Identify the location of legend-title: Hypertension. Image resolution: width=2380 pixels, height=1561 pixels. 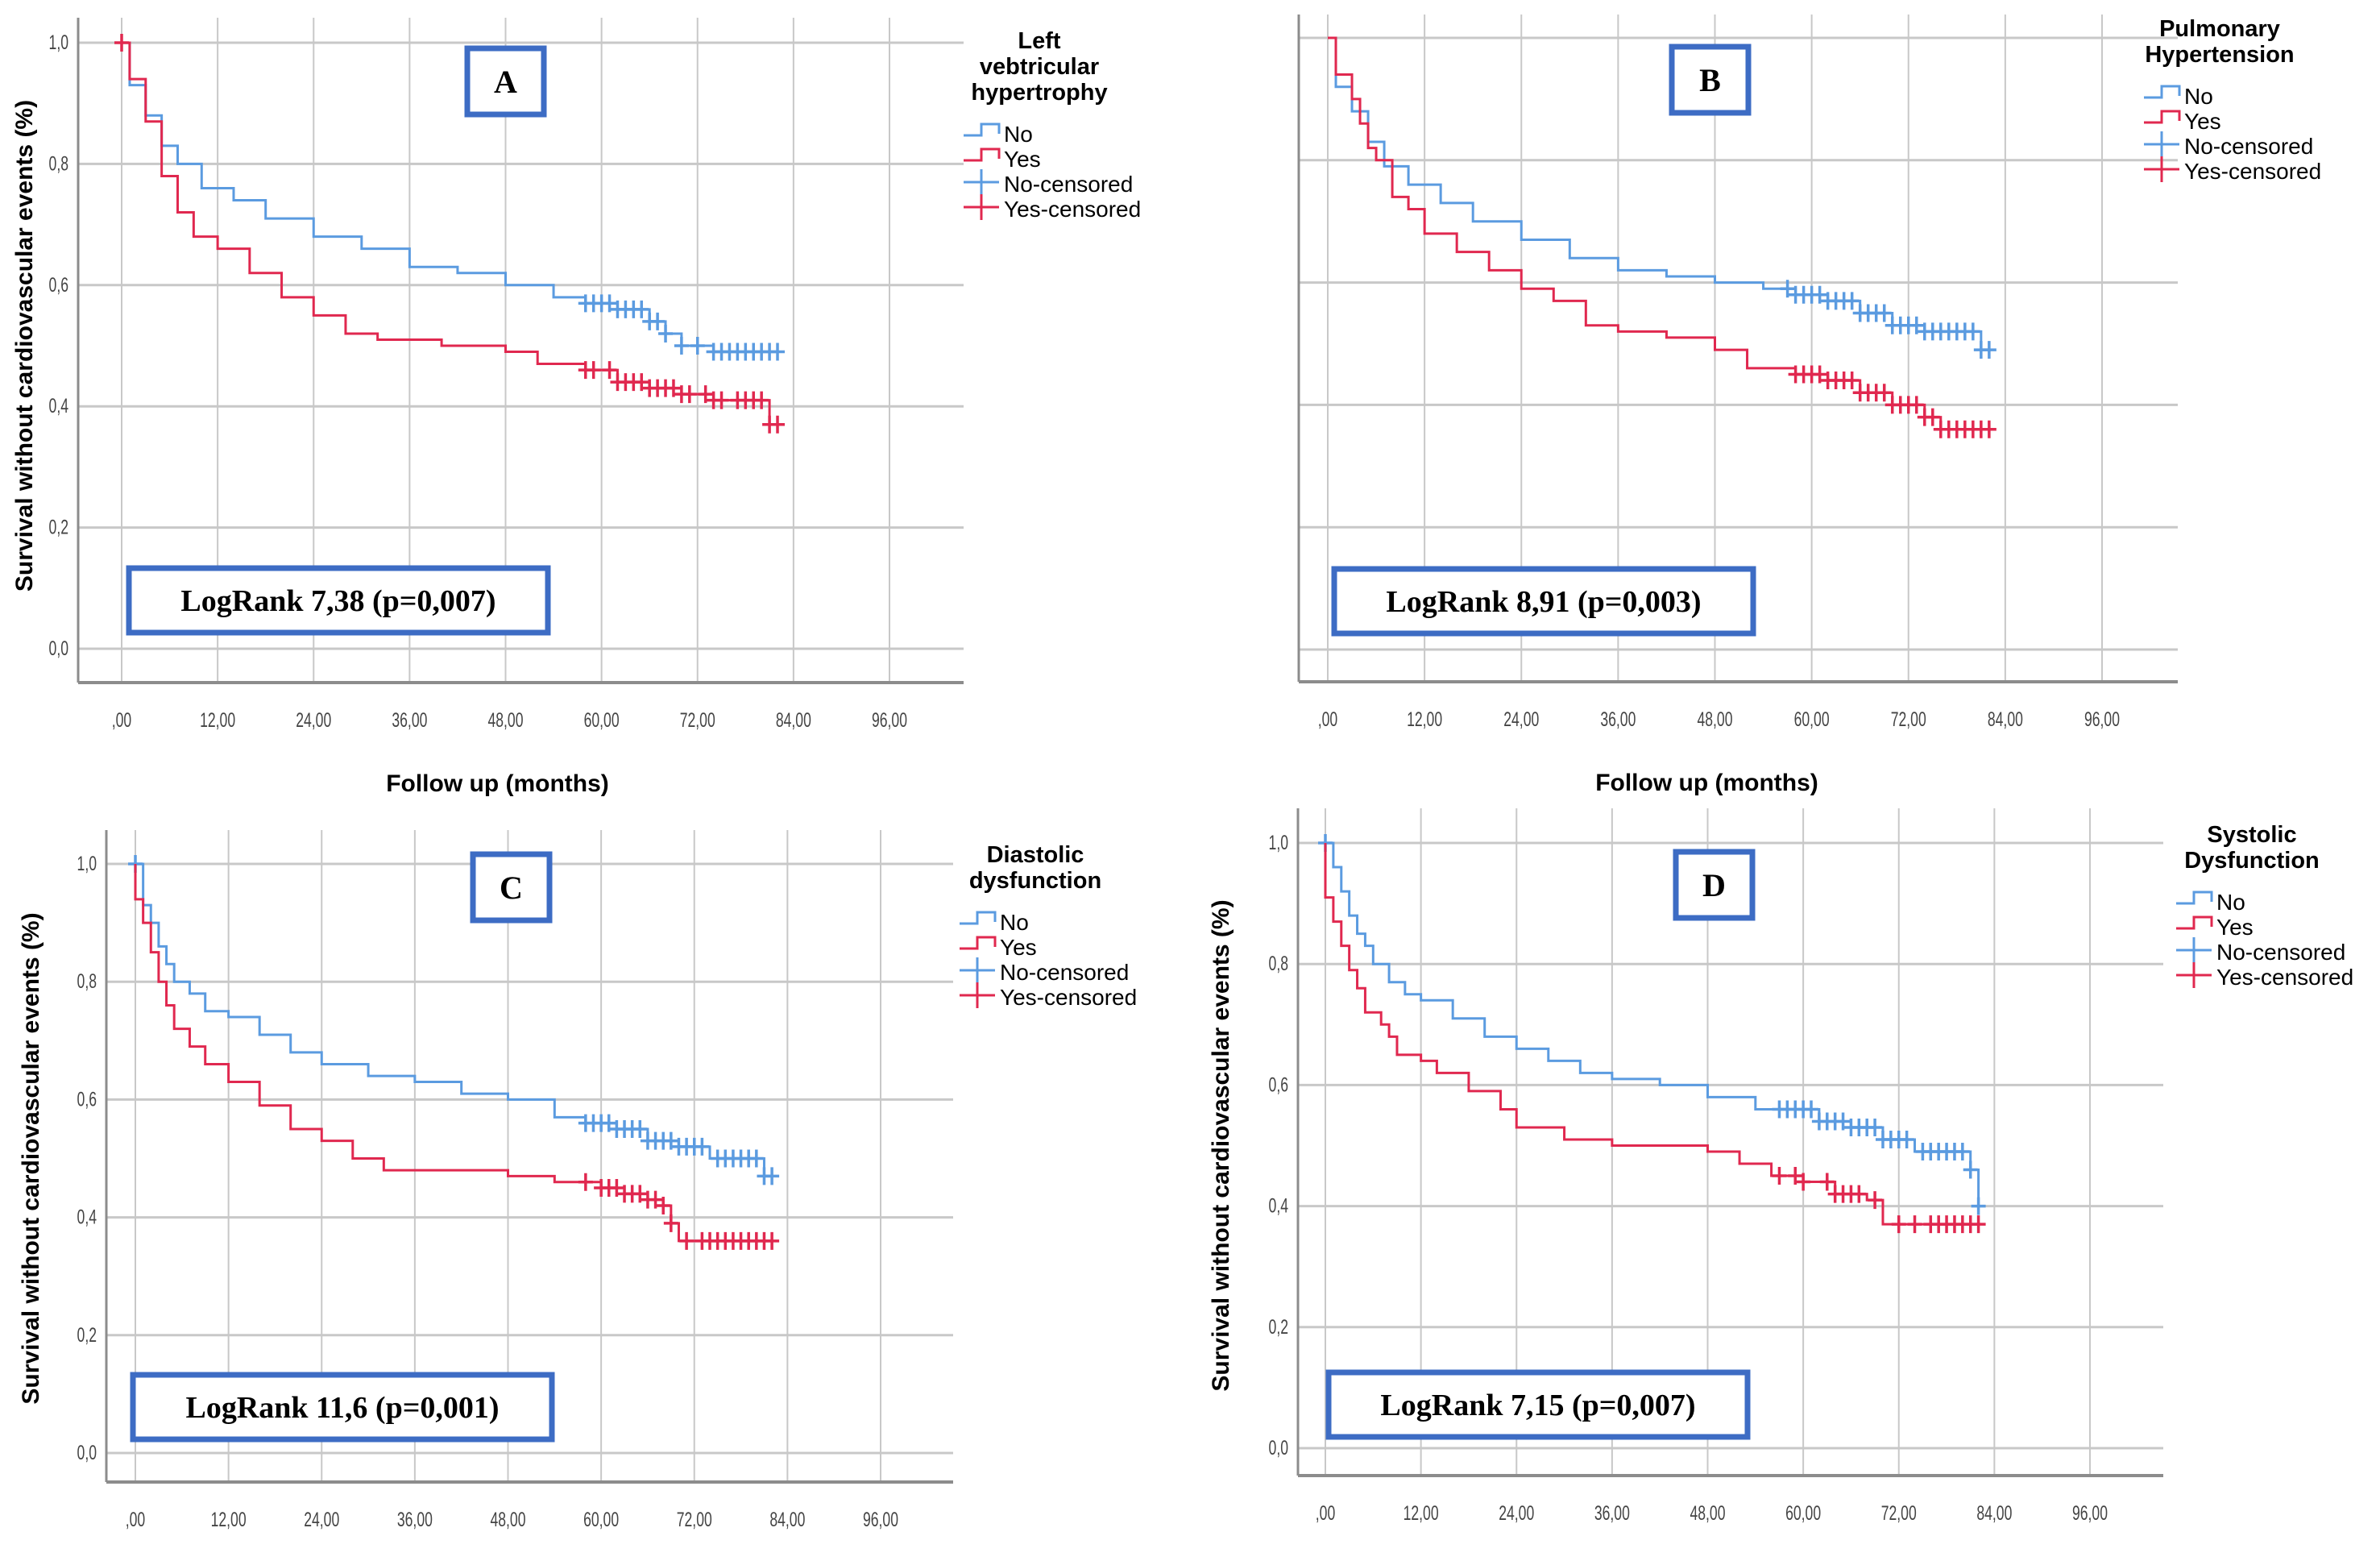
(2219, 55).